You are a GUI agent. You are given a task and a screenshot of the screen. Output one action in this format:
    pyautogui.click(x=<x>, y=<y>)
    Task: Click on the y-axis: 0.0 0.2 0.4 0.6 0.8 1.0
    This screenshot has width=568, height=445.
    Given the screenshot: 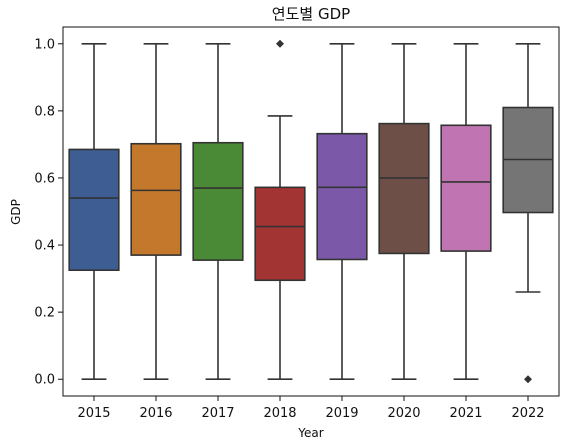 What is the action you would take?
    pyautogui.click(x=48, y=212)
    